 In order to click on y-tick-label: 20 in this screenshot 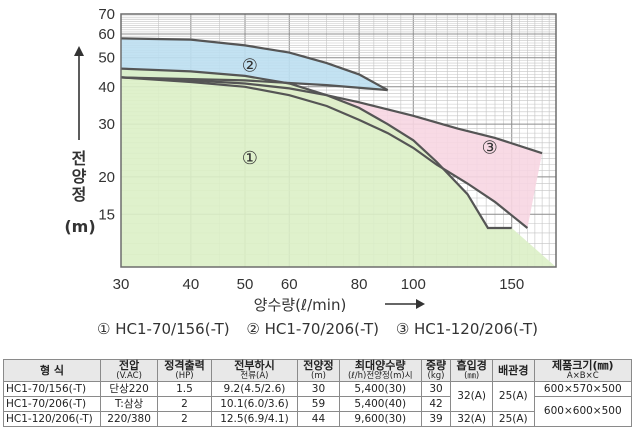, I will do `click(106, 177)`.